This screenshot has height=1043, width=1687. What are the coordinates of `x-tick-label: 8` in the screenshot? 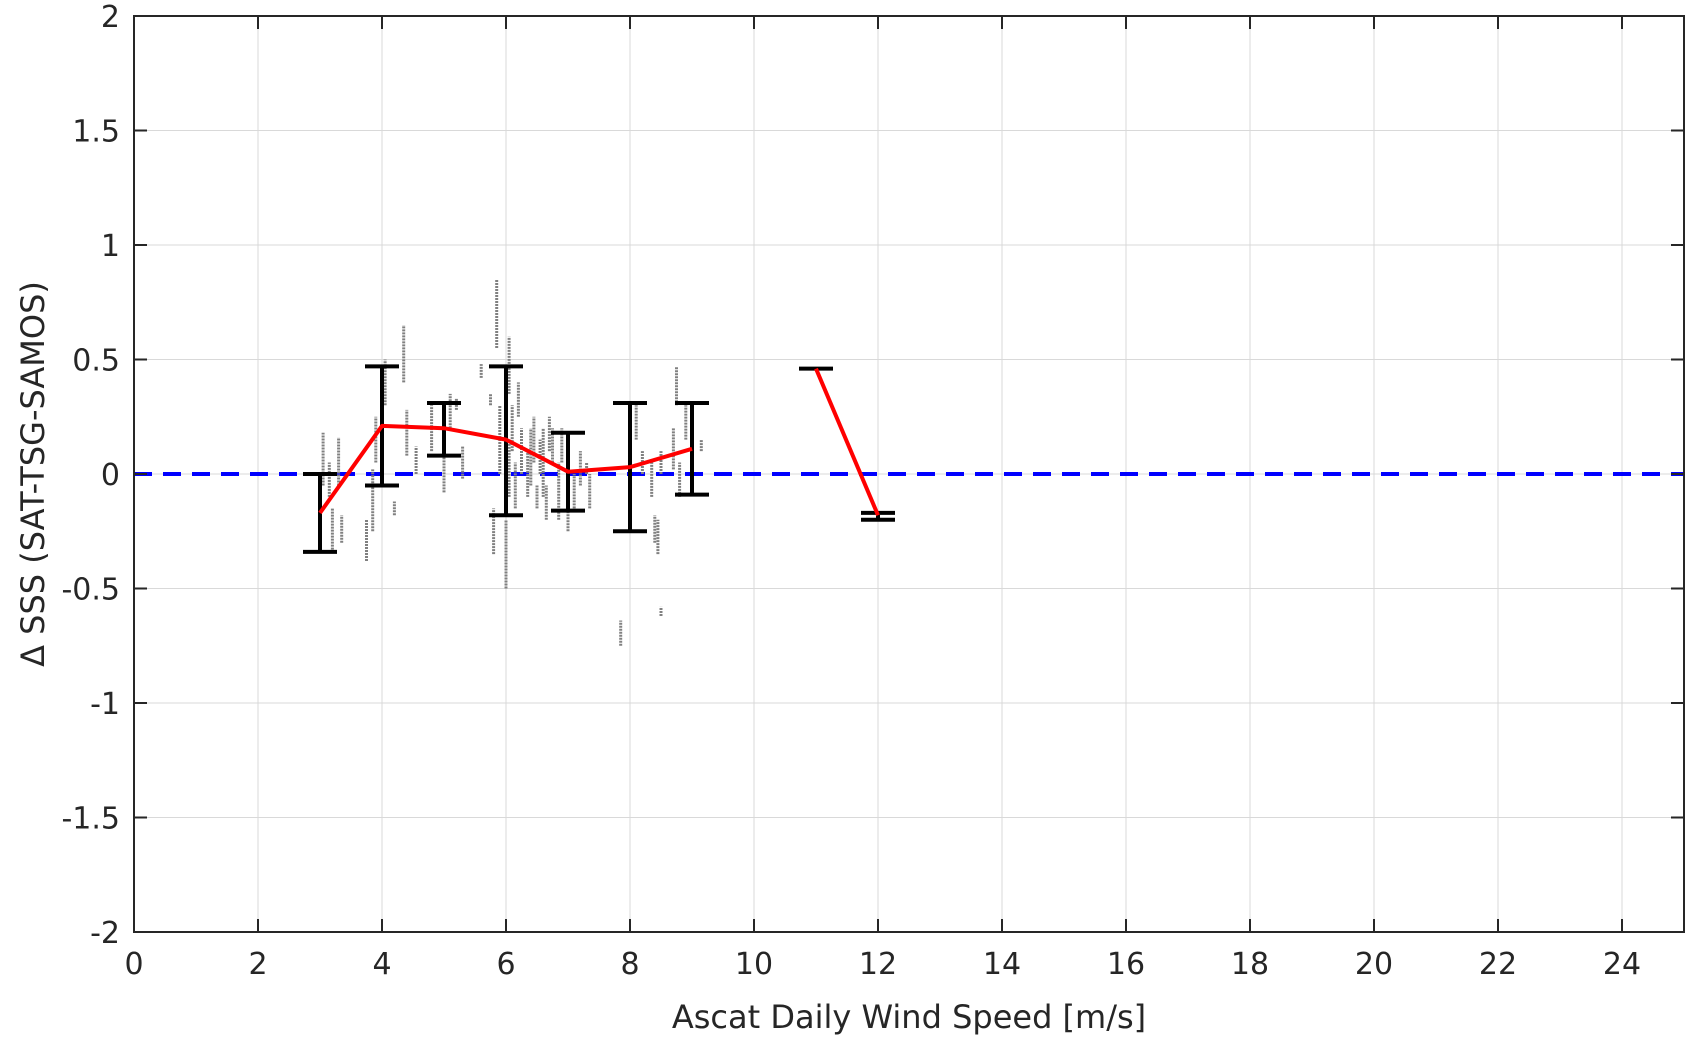 It's located at (629, 964).